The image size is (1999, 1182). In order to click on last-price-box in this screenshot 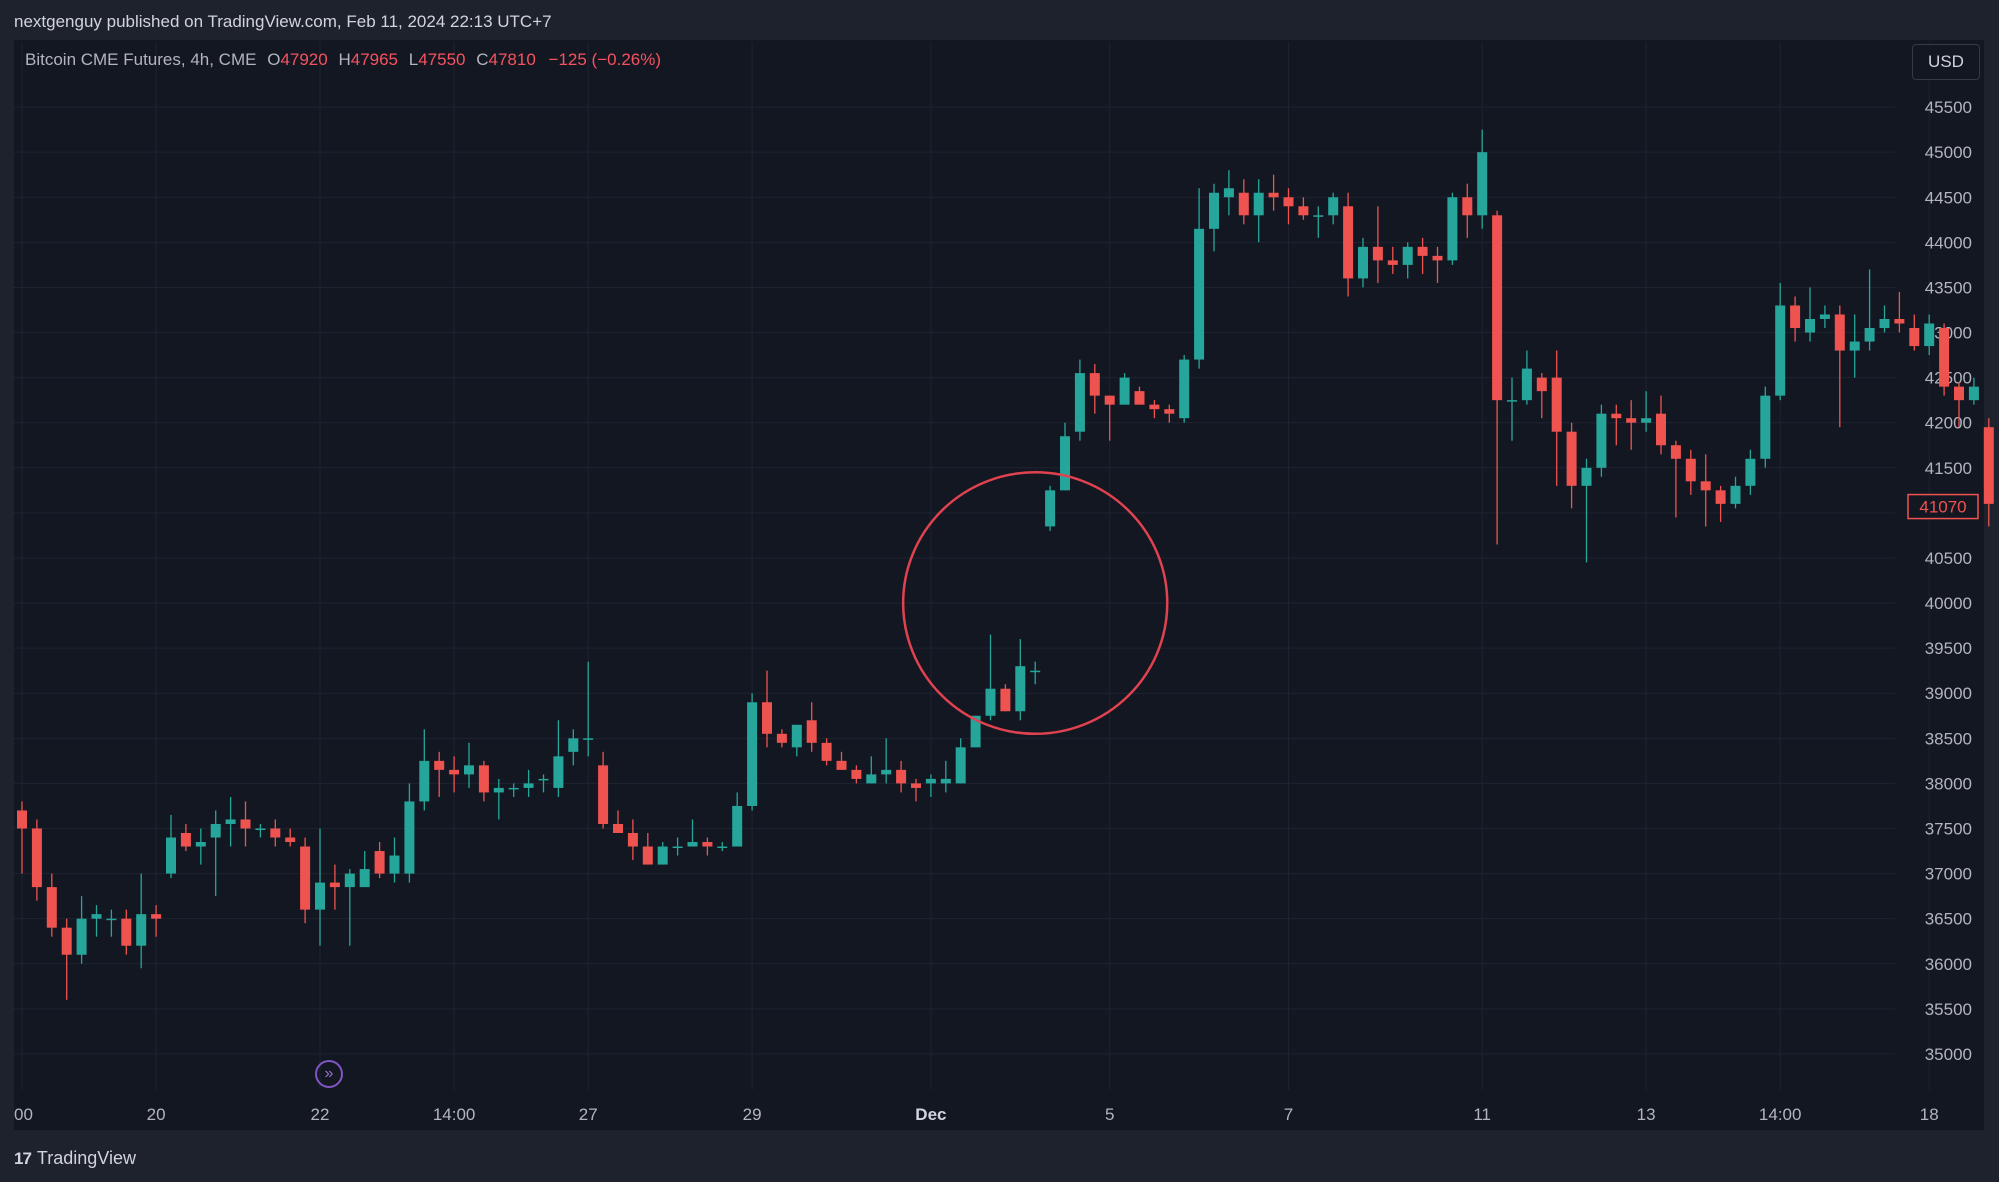, I will do `click(1943, 506)`.